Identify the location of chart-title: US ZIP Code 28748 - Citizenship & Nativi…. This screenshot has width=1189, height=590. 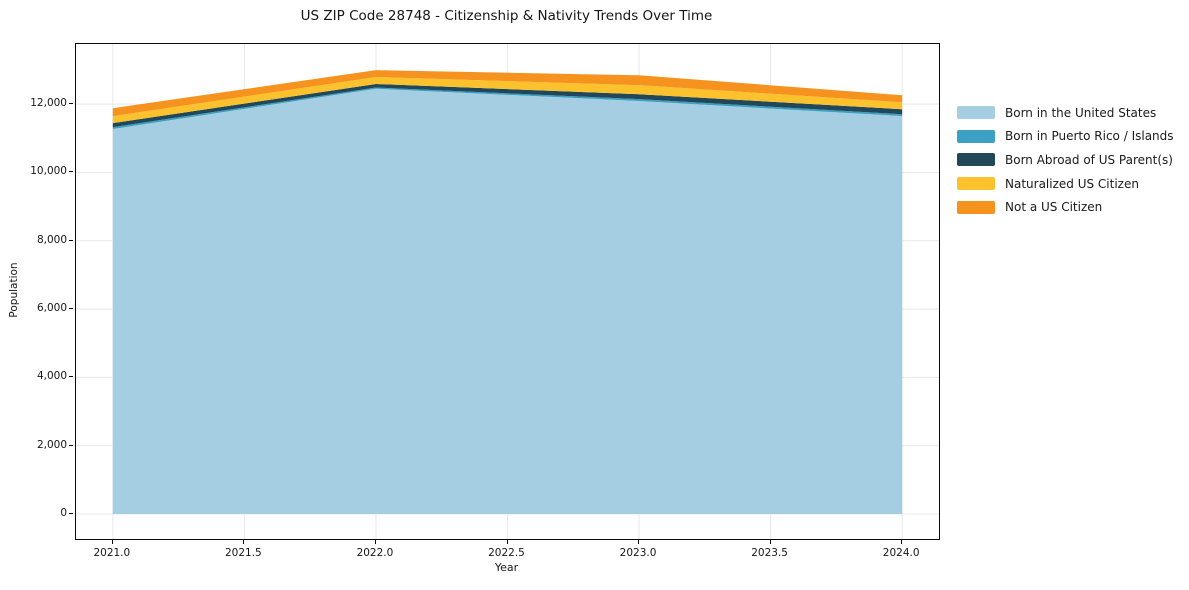
(506, 16).